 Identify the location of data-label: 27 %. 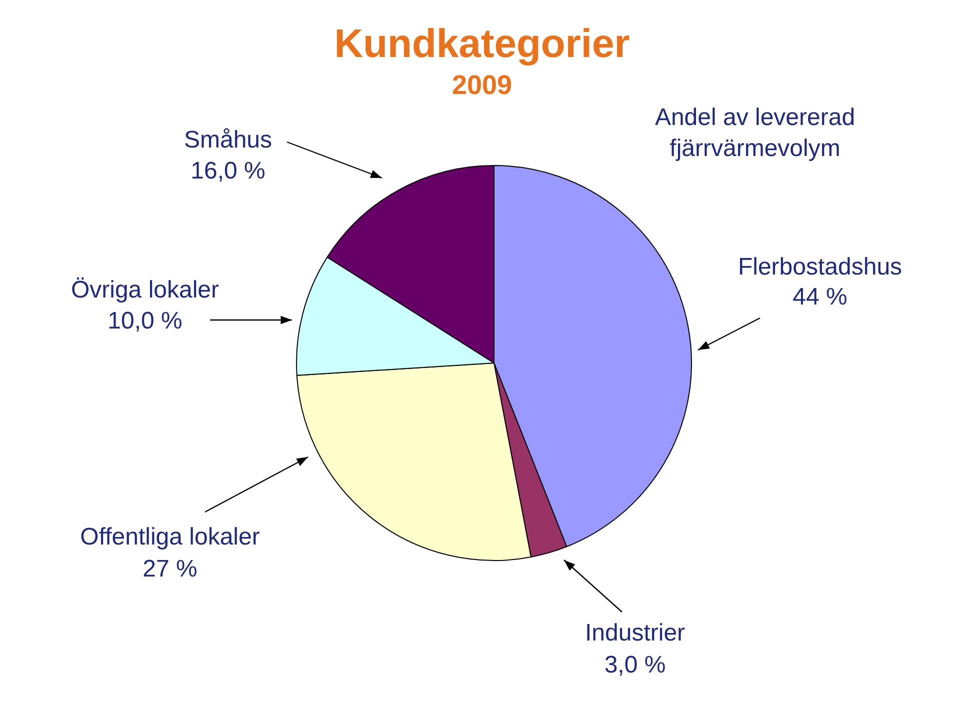
(170, 569).